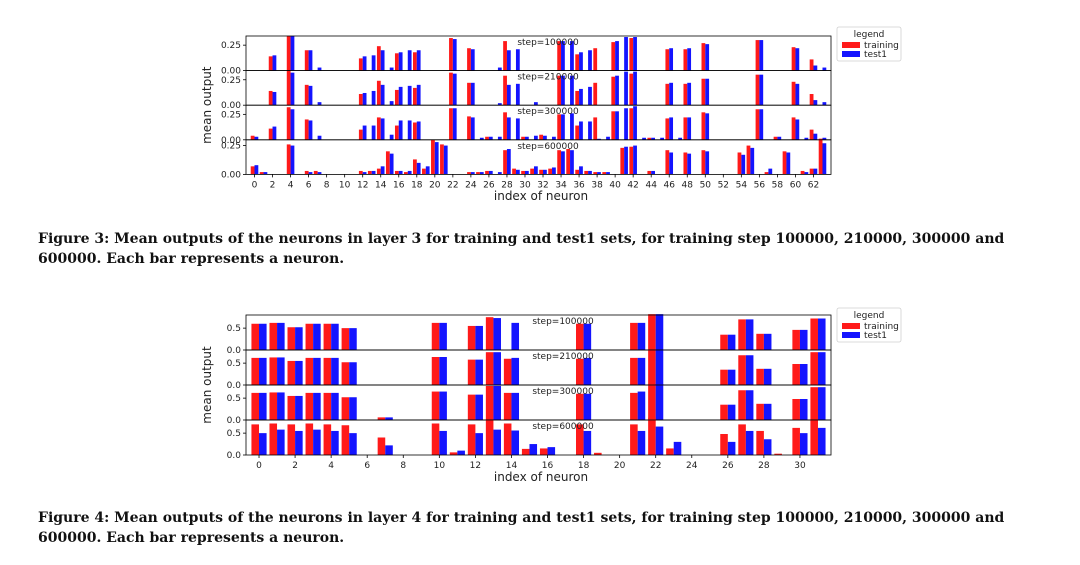 The width and height of the screenshot is (1080, 565). What do you see at coordinates (207, 385) in the screenshot?
I see `y-axis-label: mean output` at bounding box center [207, 385].